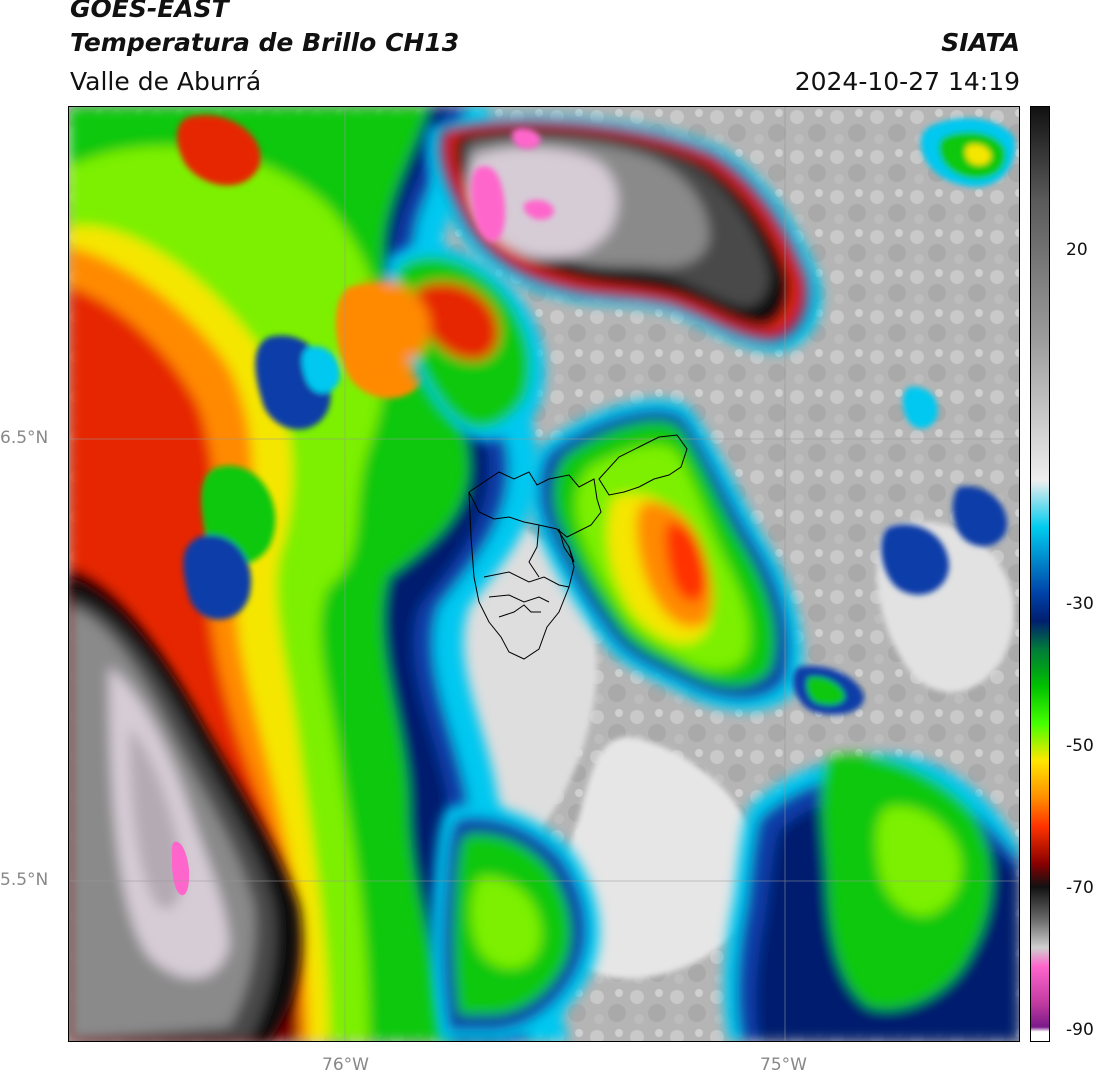 This screenshot has width=1094, height=1078. I want to click on inner-red-patch, so click(219, 150).